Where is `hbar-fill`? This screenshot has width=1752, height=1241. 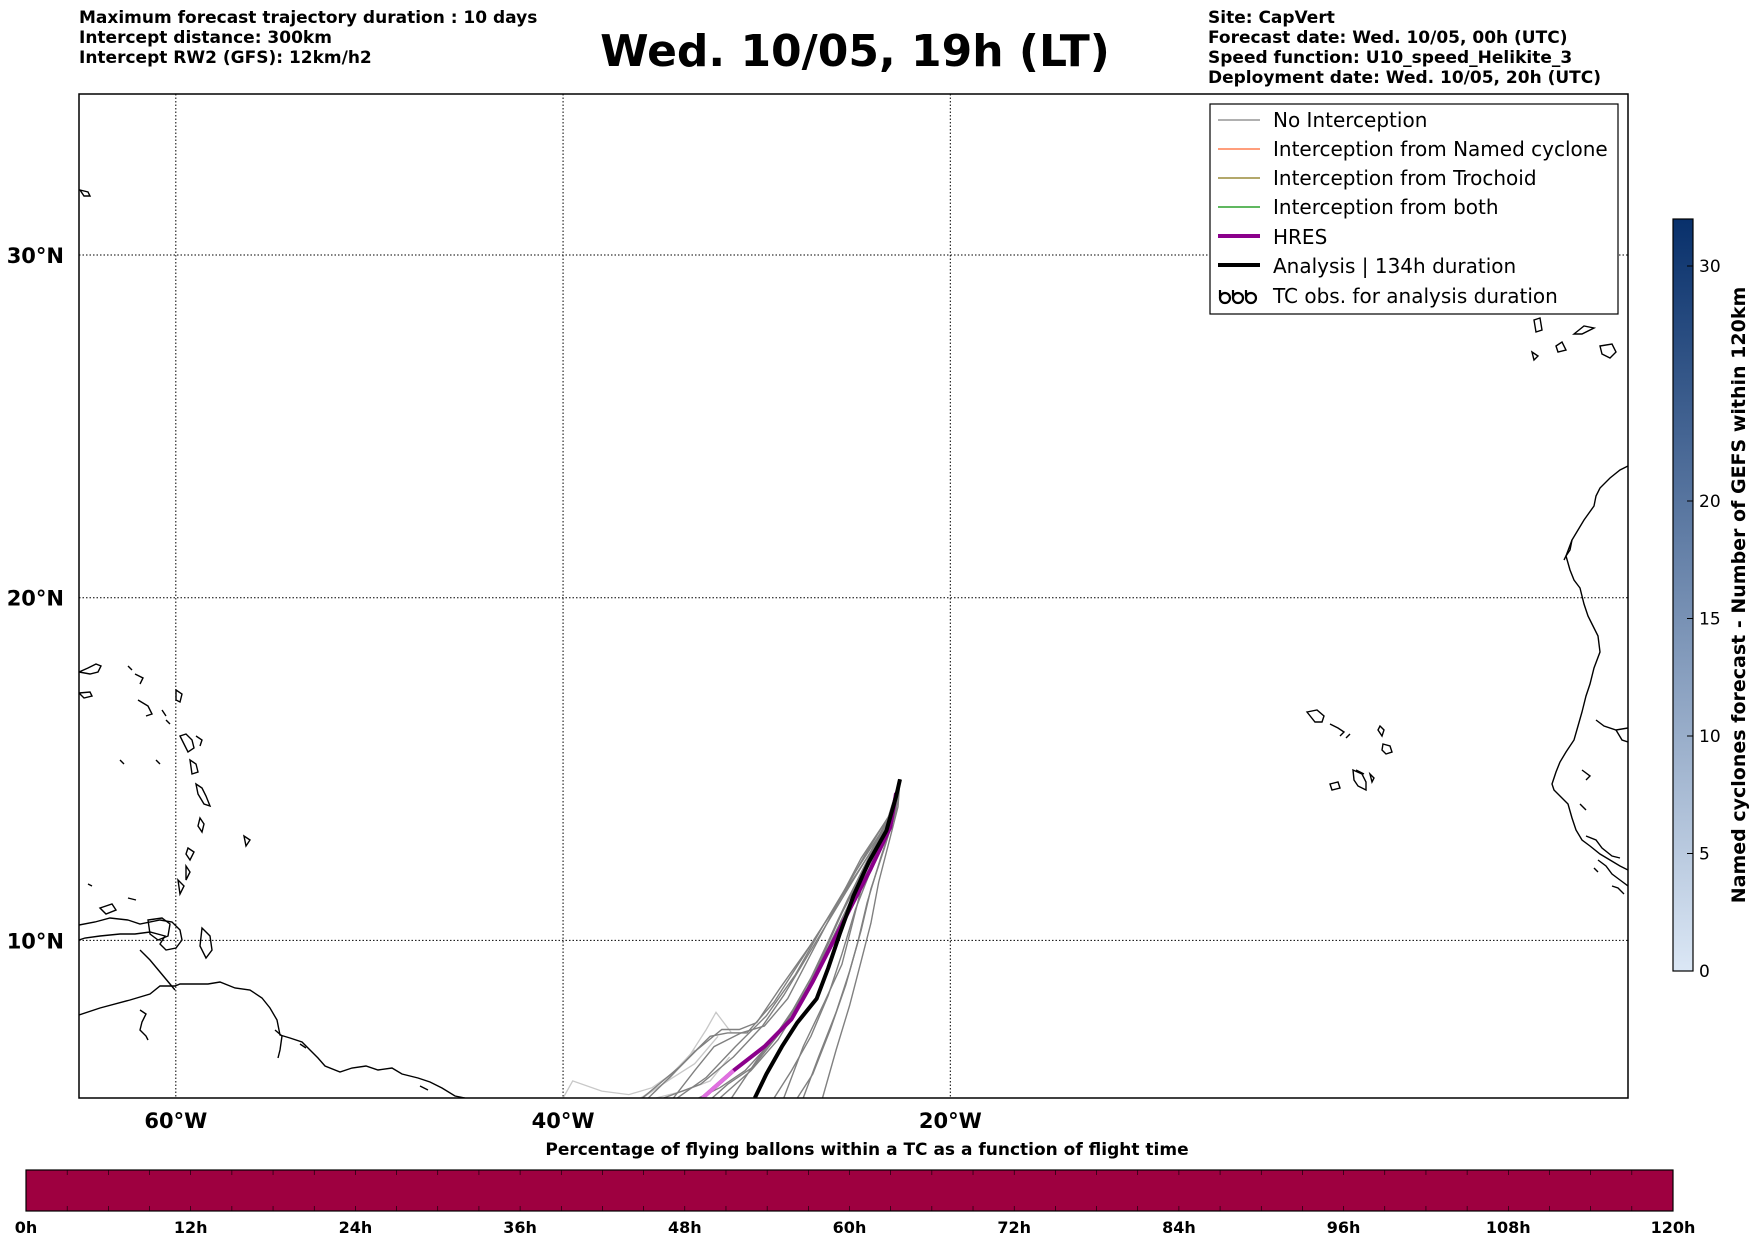 hbar-fill is located at coordinates (849, 1190).